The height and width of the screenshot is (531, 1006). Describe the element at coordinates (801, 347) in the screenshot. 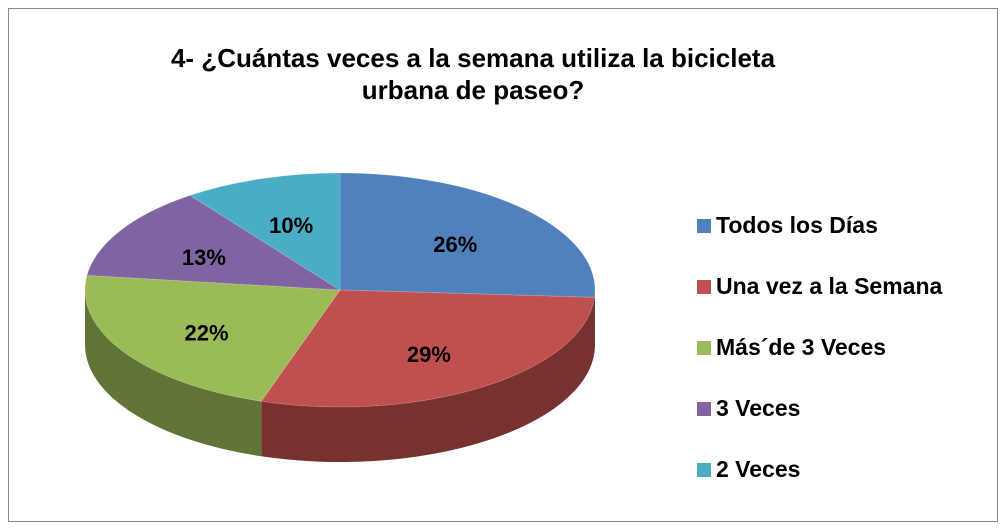

I see `legend-label: Más´de 3 Veces` at that location.